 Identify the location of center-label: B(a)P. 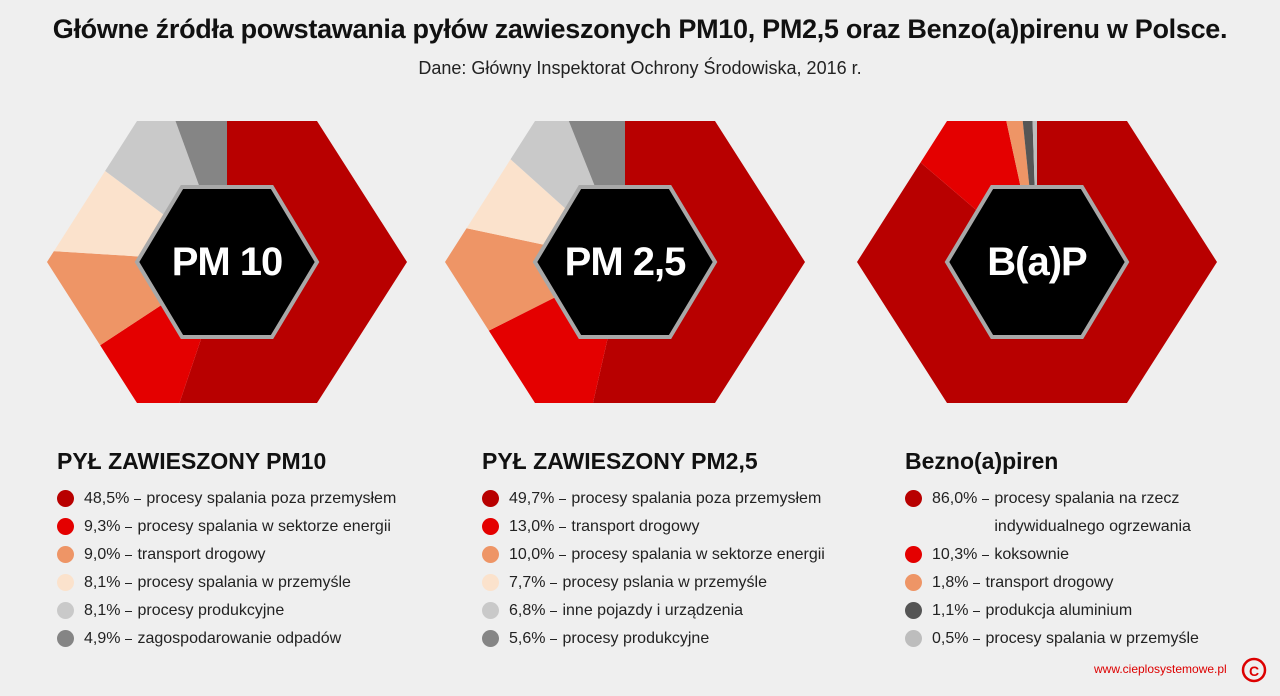
(1037, 262).